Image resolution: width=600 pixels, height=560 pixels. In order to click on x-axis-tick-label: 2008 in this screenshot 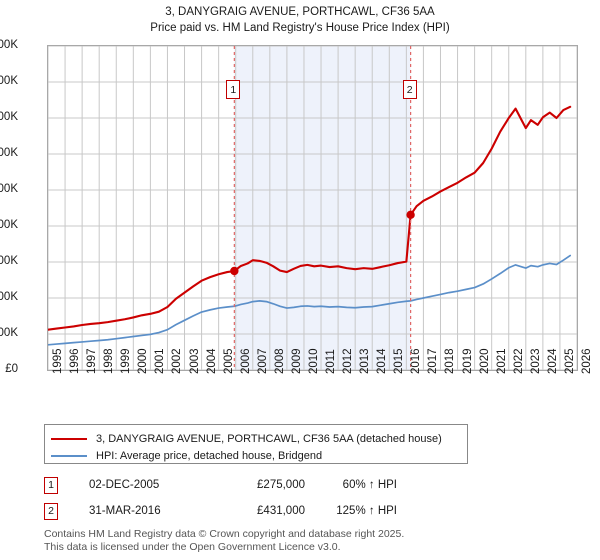, I will do `click(279, 361)`.